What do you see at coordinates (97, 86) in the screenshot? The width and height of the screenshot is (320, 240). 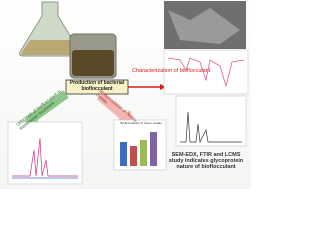 I see `production-label: Production of bacterial bioflocculant` at bounding box center [97, 86].